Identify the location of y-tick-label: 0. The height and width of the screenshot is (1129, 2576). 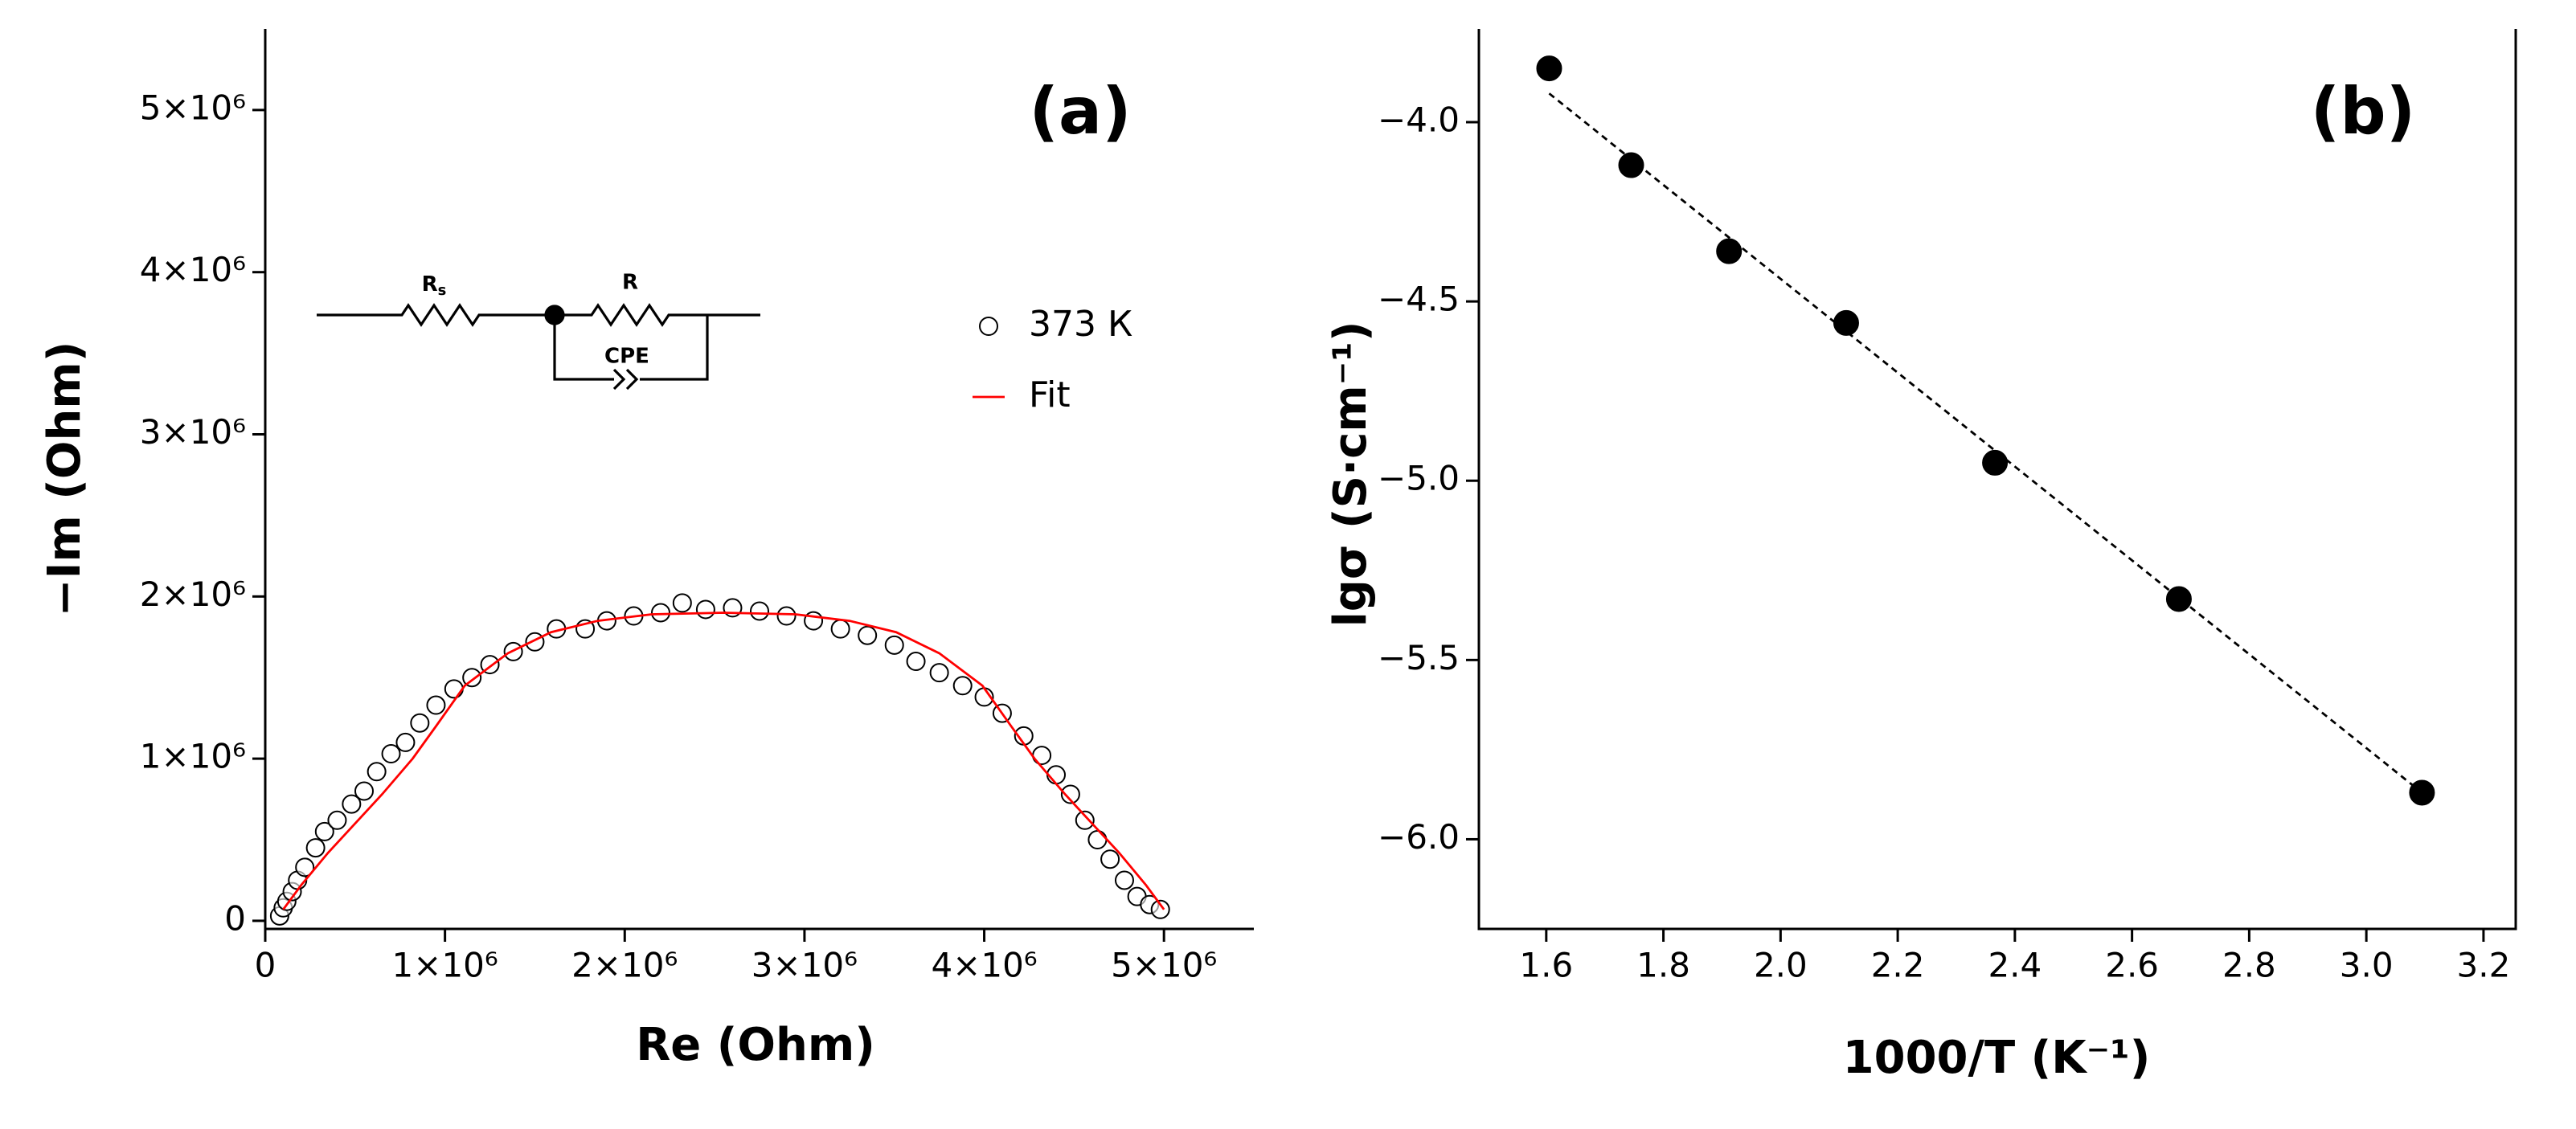
(235, 918).